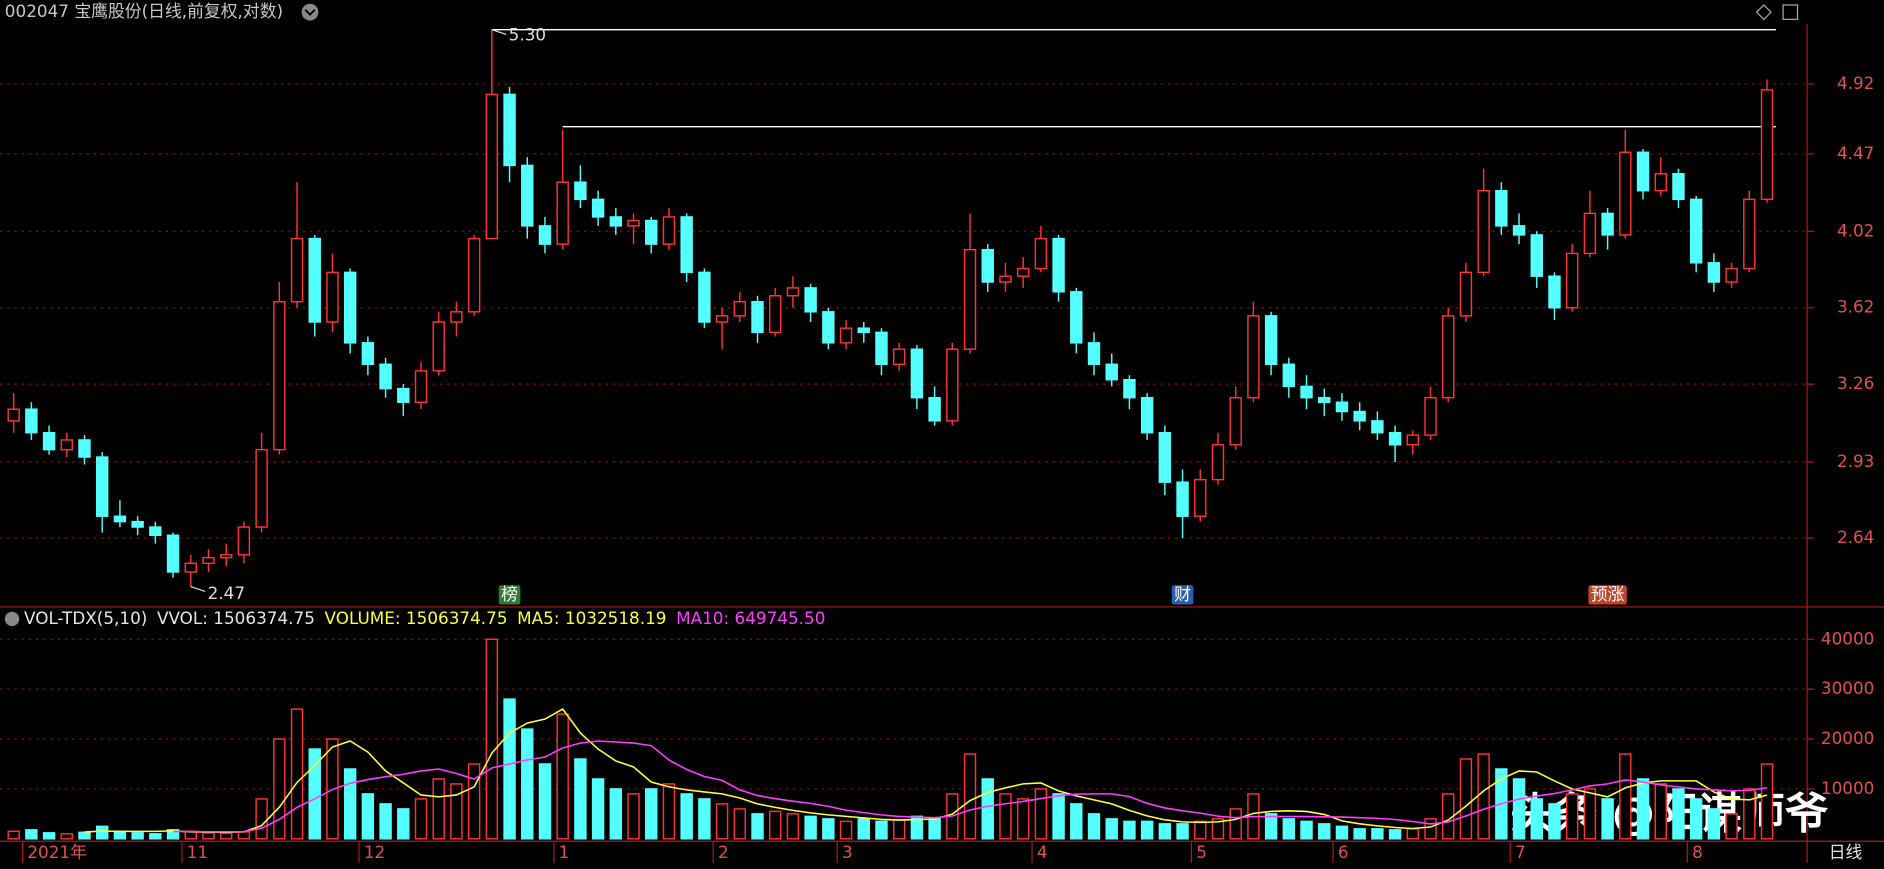 Image resolution: width=1884 pixels, height=869 pixels. What do you see at coordinates (1669, 815) in the screenshot?
I see `watermark: 头条 @阳谋师爷` at bounding box center [1669, 815].